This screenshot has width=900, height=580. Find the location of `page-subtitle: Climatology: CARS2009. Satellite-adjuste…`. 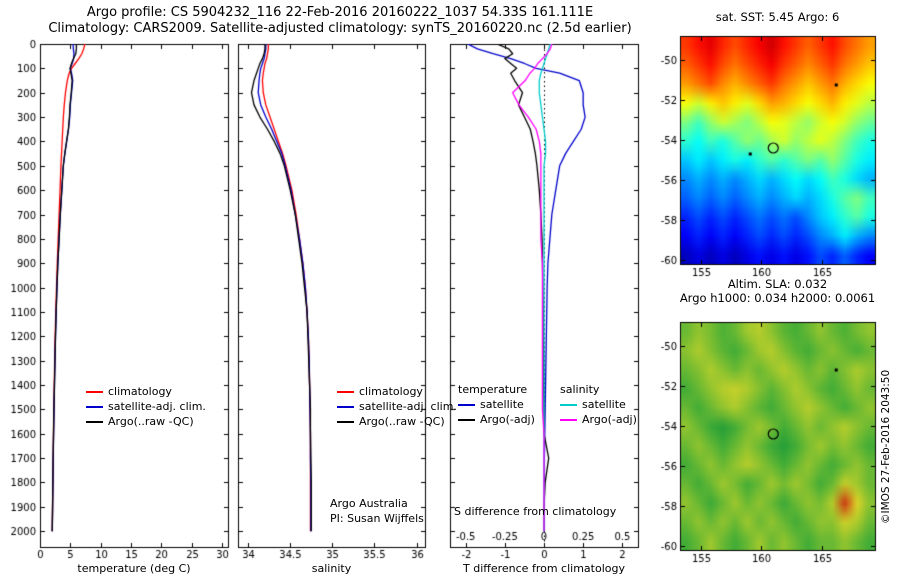

page-subtitle: Climatology: CARS2009. Satellite-adjuste… is located at coordinates (340, 28).